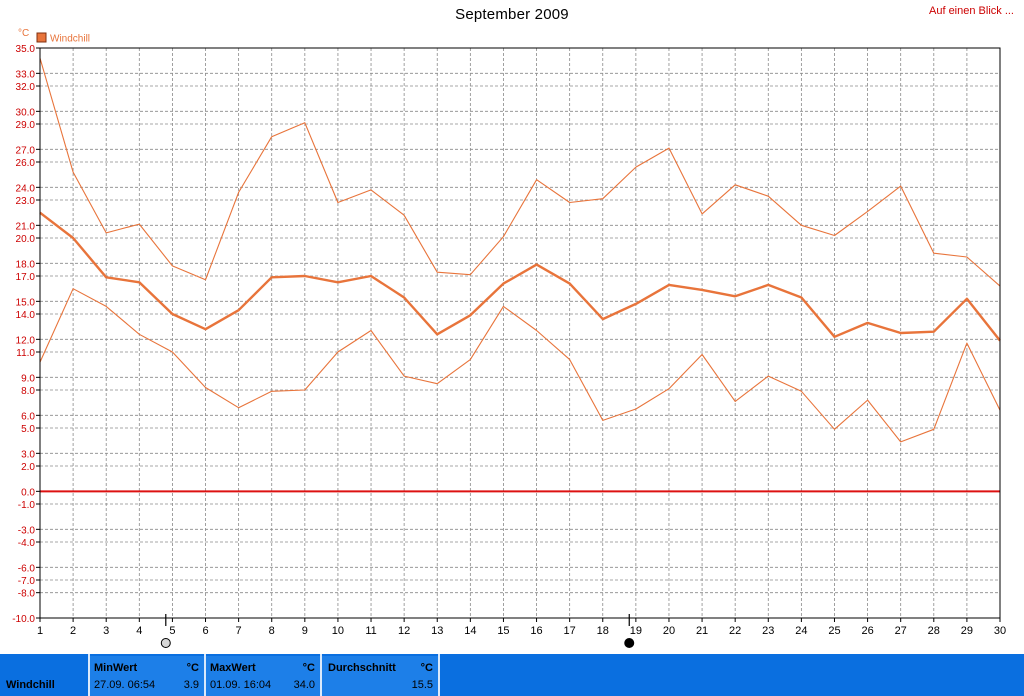 Image resolution: width=1024 pixels, height=696 pixels. What do you see at coordinates (106, 631) in the screenshot?
I see `x-tick-label: 3` at bounding box center [106, 631].